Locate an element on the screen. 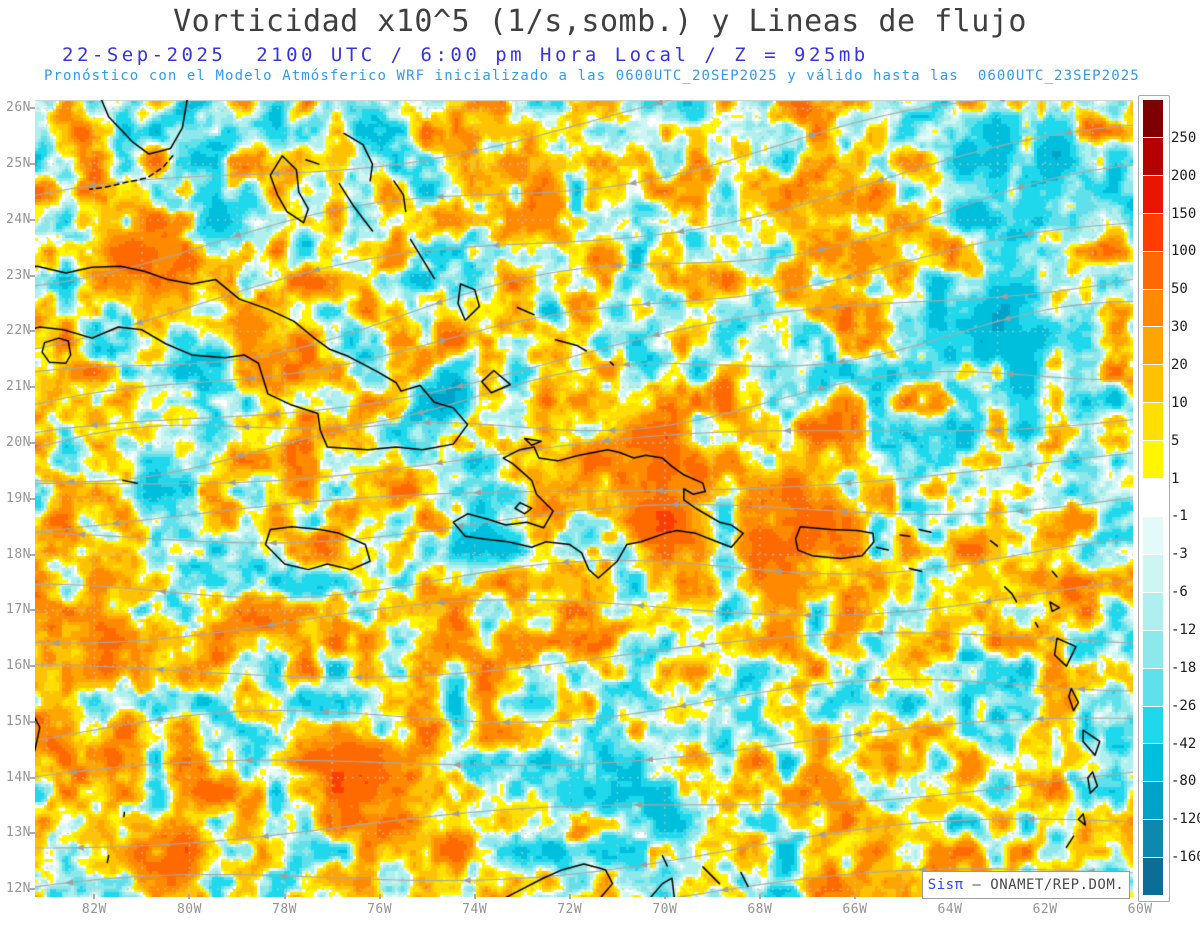 This screenshot has height=927, width=1200. colorbar-level-label: 250 is located at coordinates (1184, 137).